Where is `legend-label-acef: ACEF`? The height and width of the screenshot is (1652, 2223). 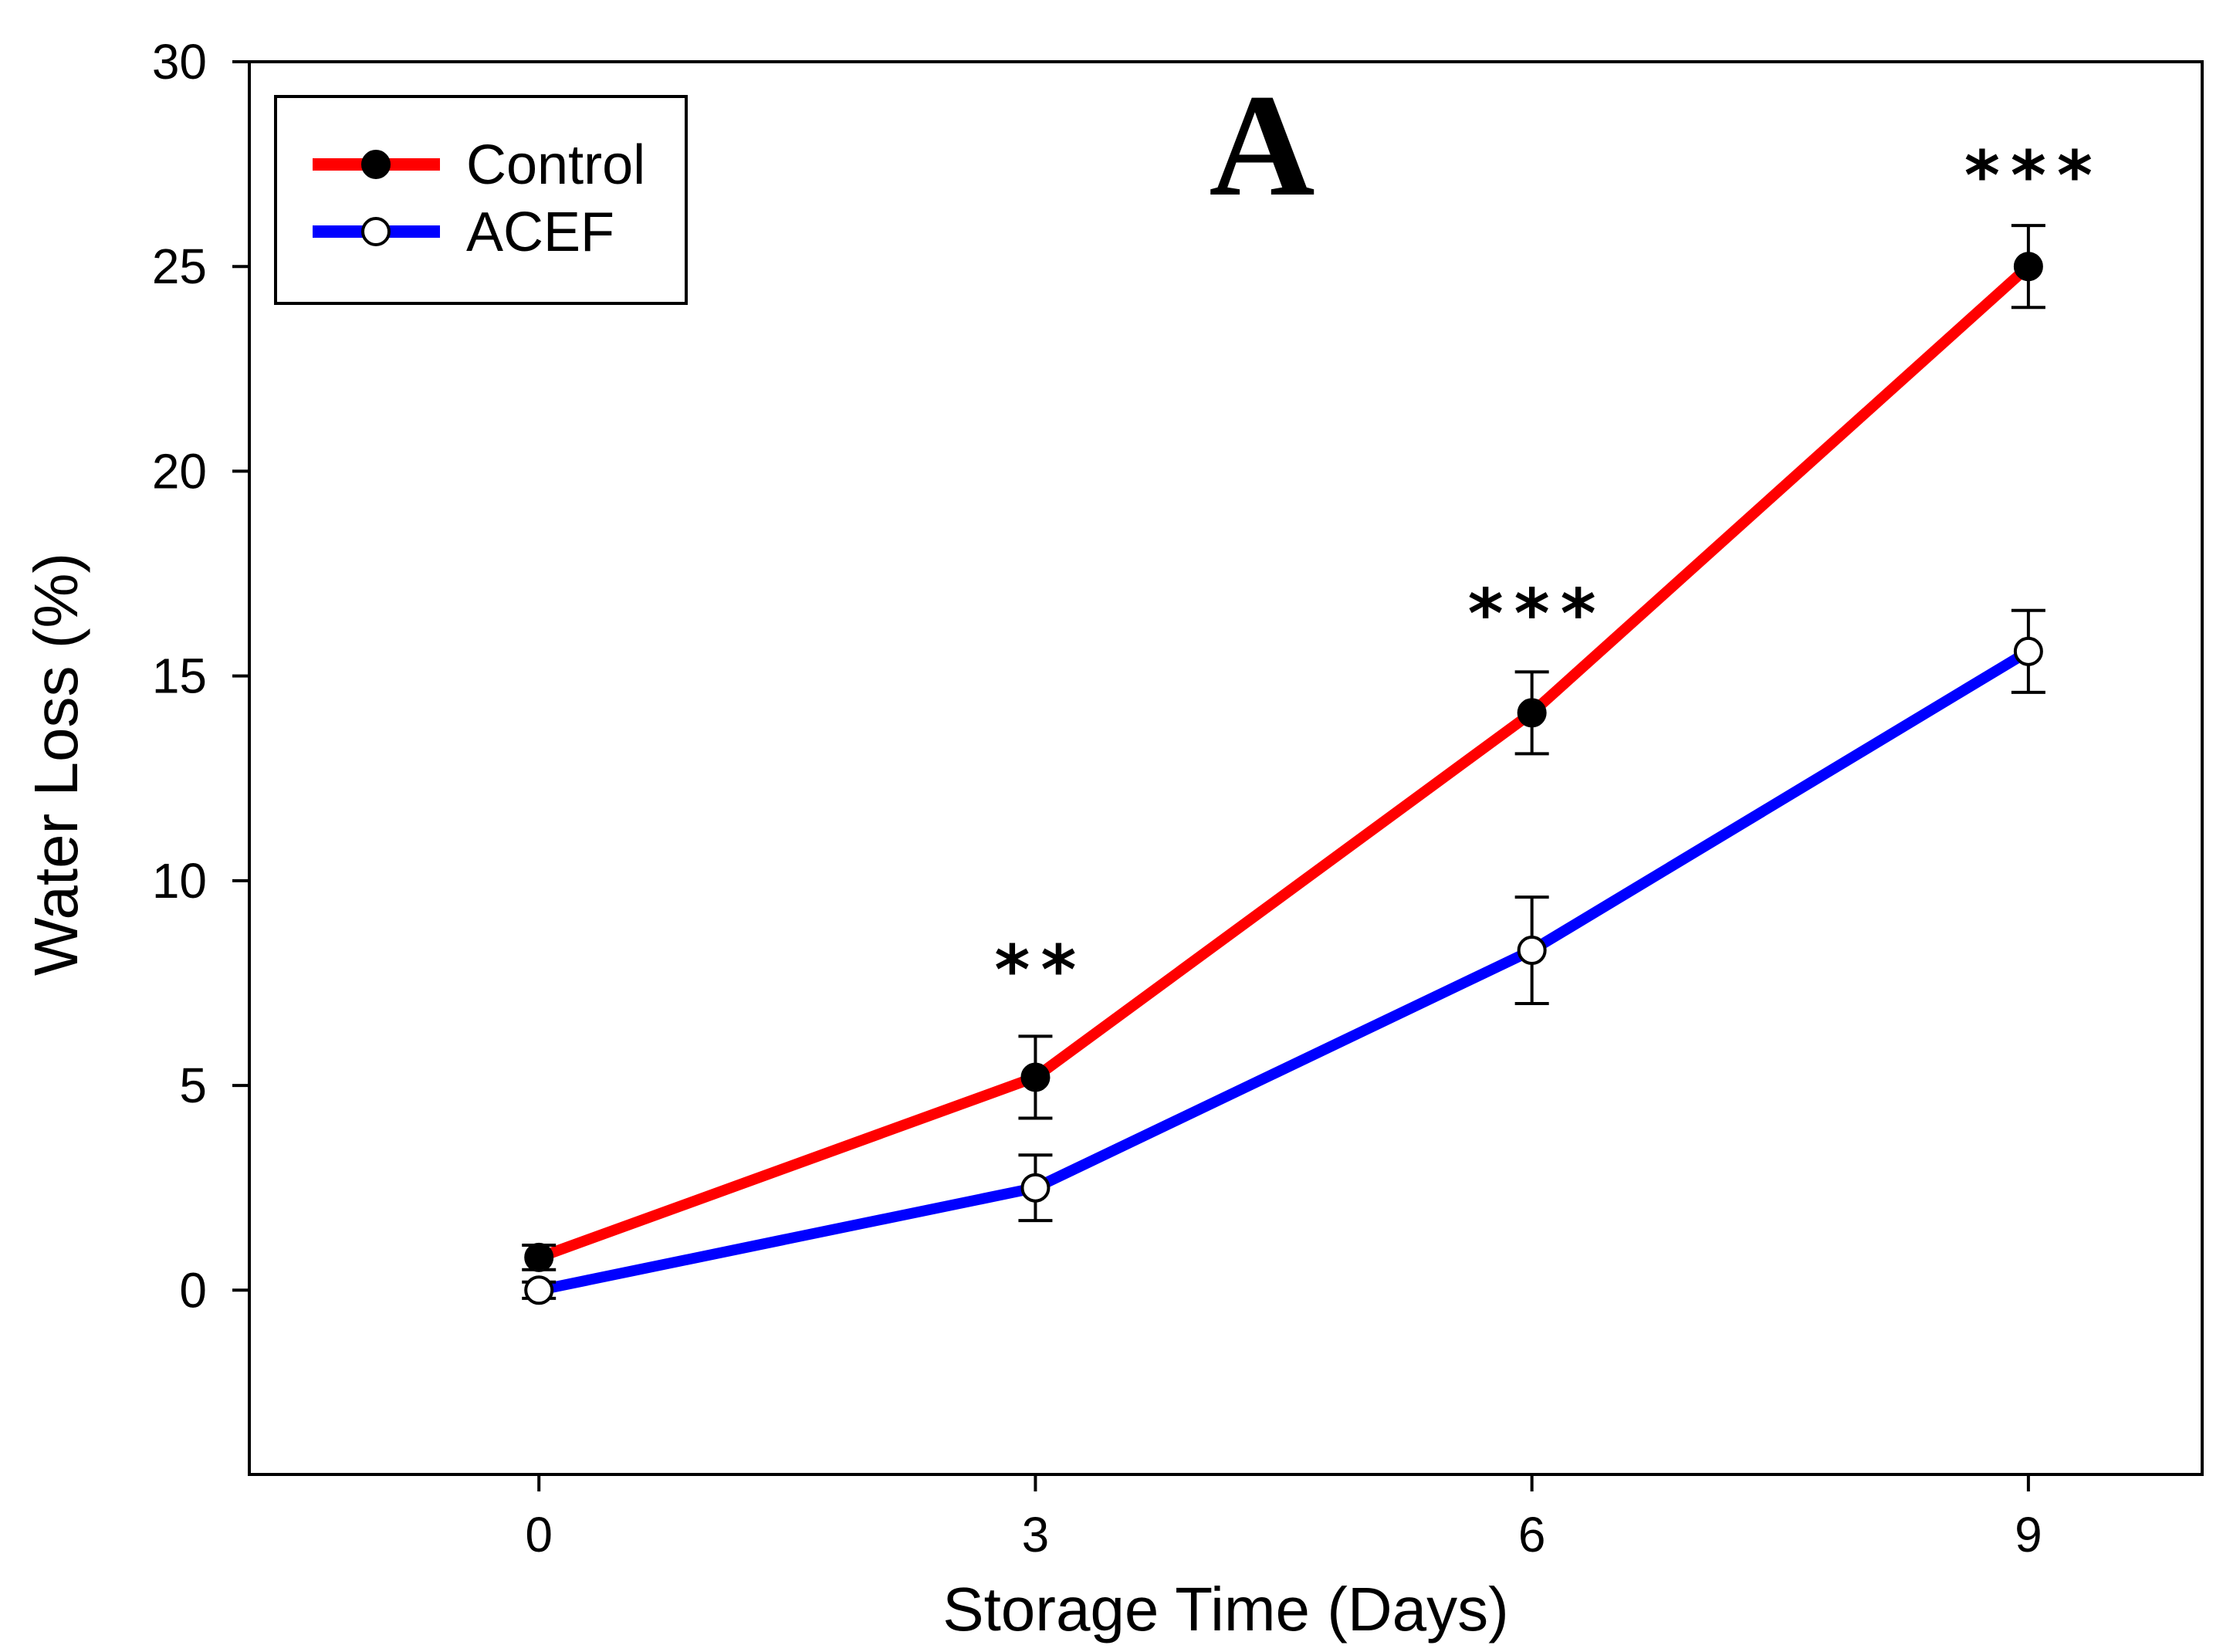 legend-label-acef: ACEF is located at coordinates (540, 232).